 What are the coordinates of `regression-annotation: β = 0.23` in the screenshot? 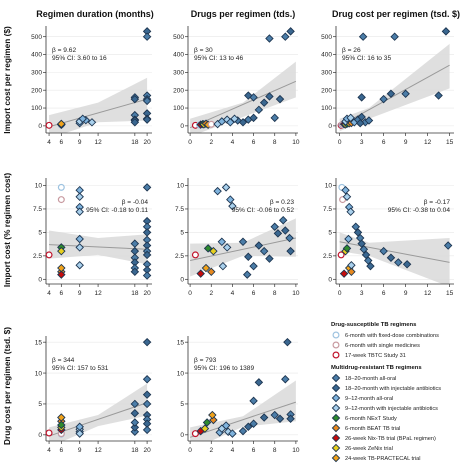 It's located at (282, 202).